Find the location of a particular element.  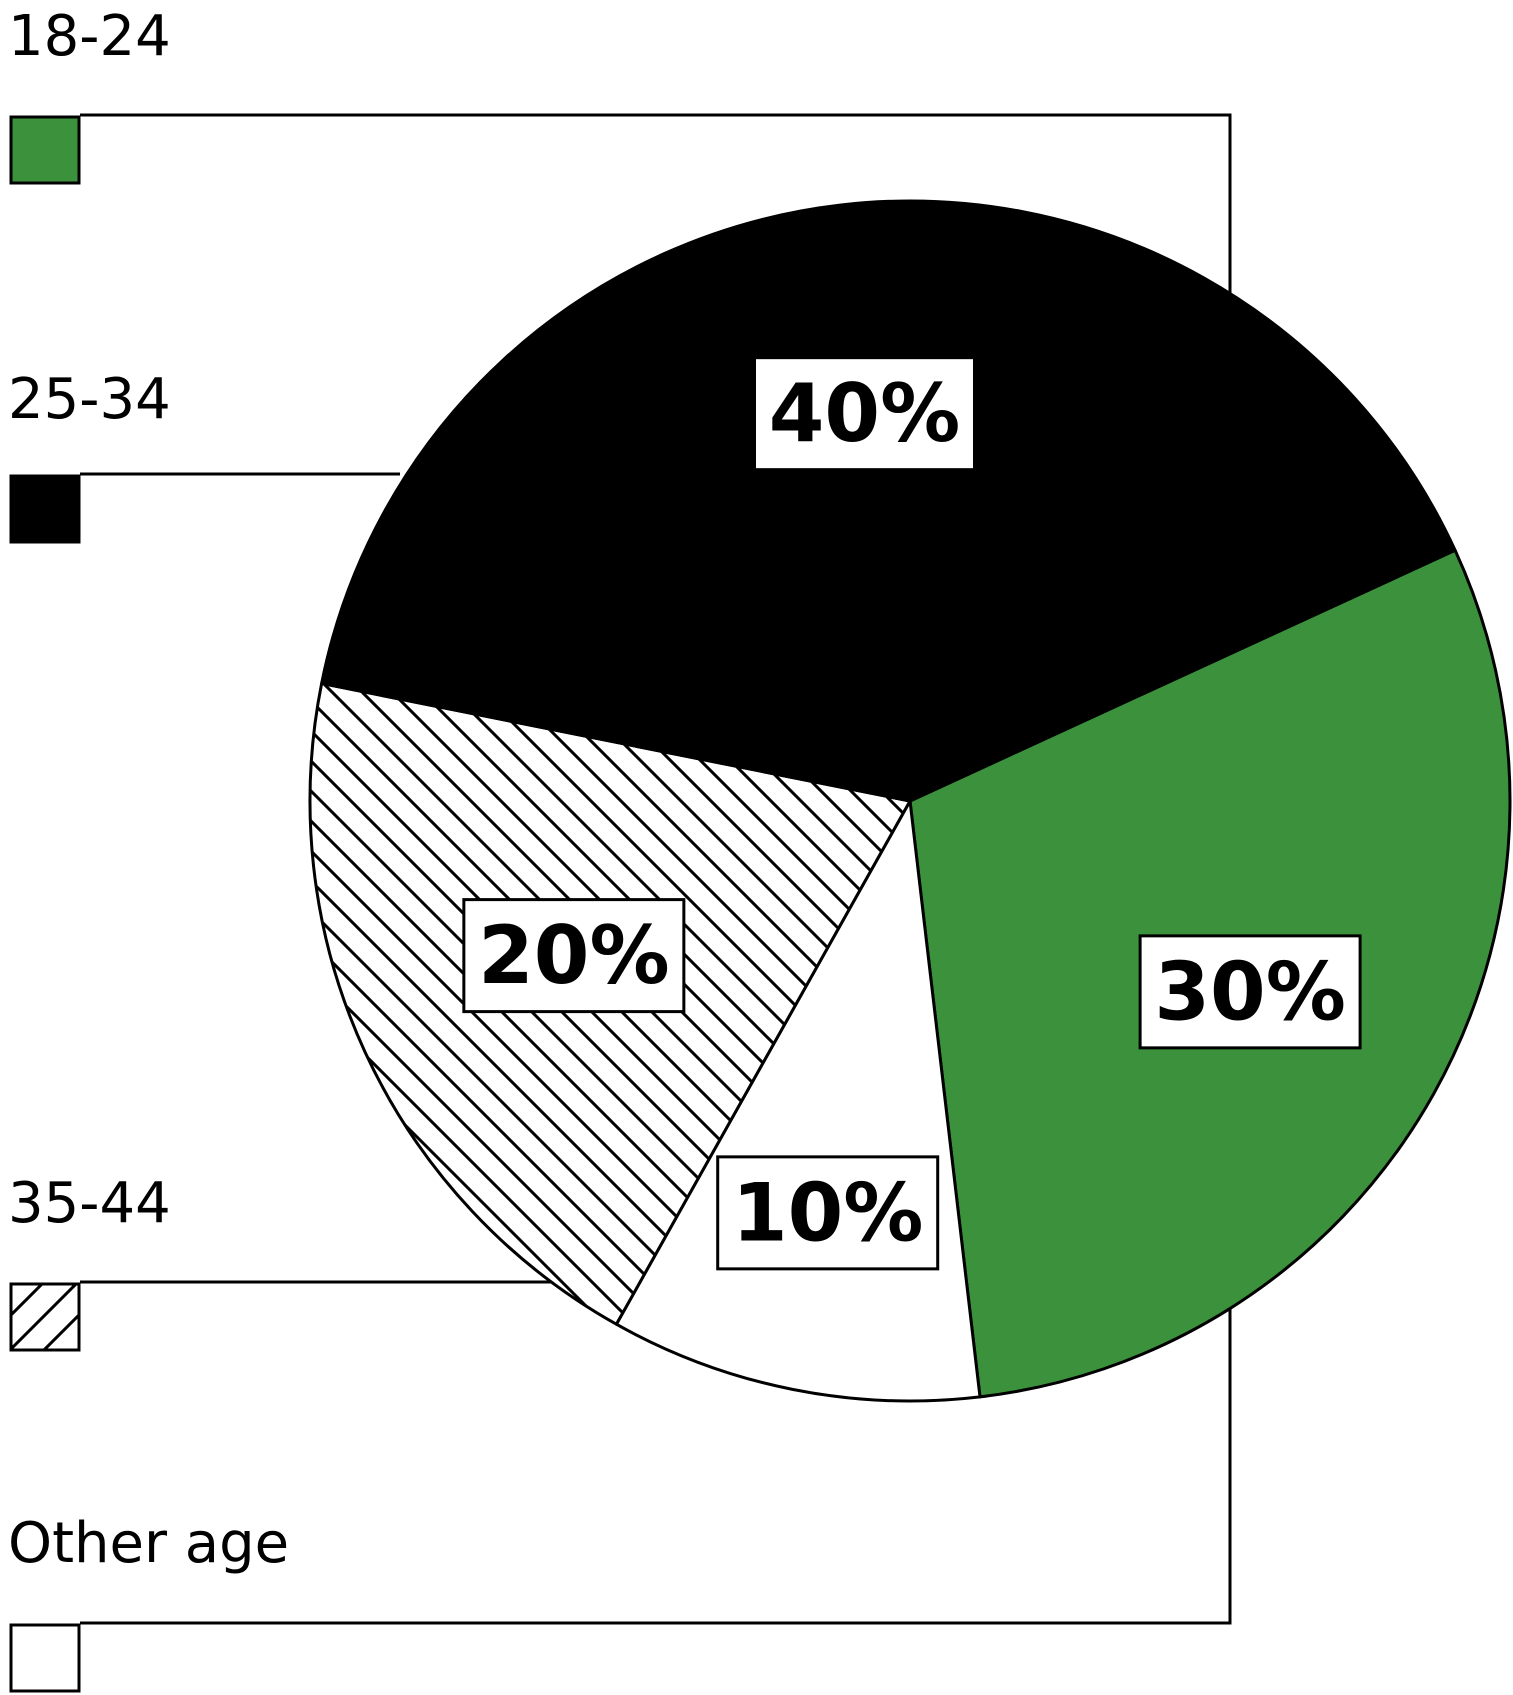

data-label-other-age: 10% is located at coordinates (828, 1213).